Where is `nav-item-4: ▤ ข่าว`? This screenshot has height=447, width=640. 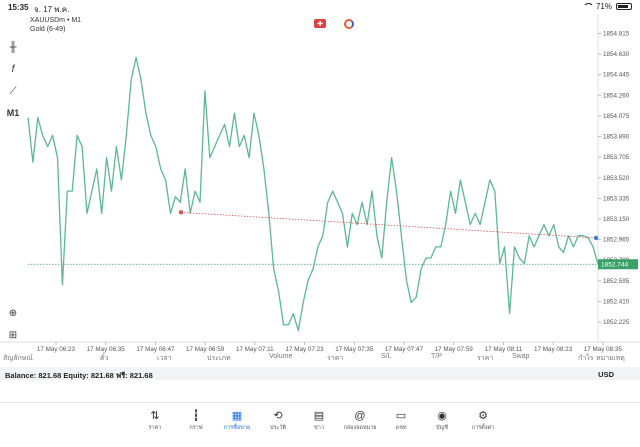 nav-item-4: ▤ ข่าว is located at coordinates (319, 420).